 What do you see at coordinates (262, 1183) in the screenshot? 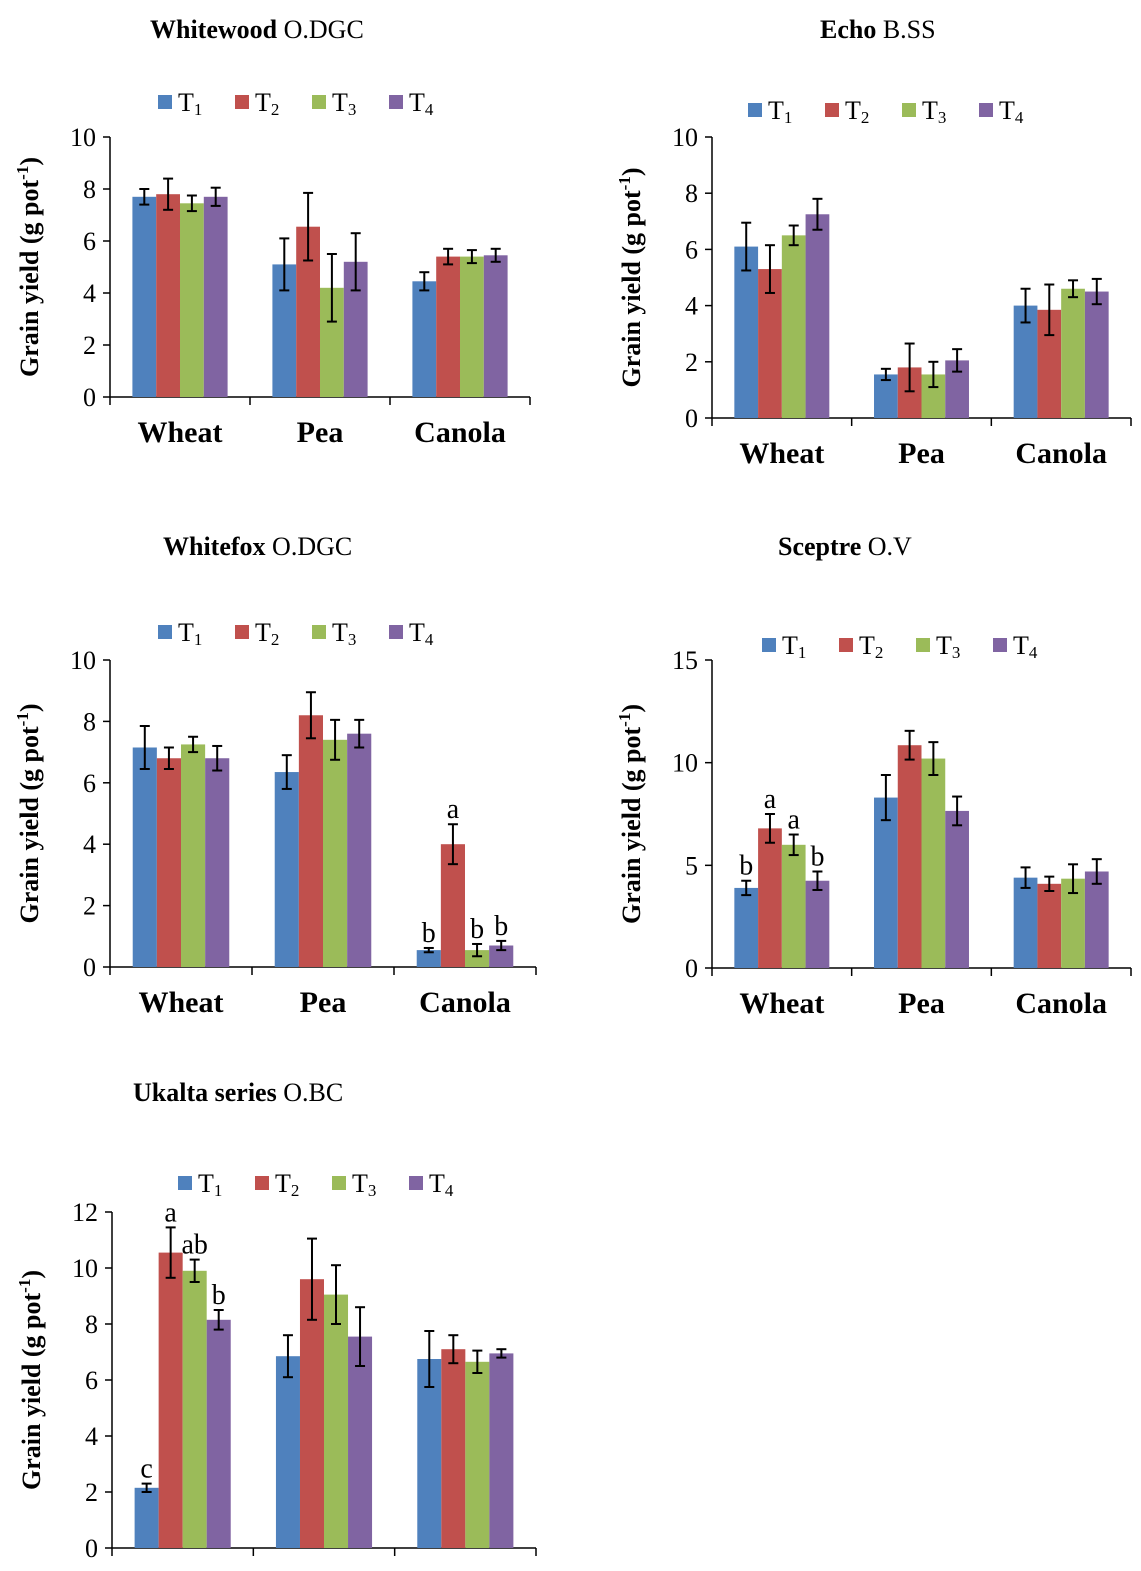
I see `legend-swatch-t2` at bounding box center [262, 1183].